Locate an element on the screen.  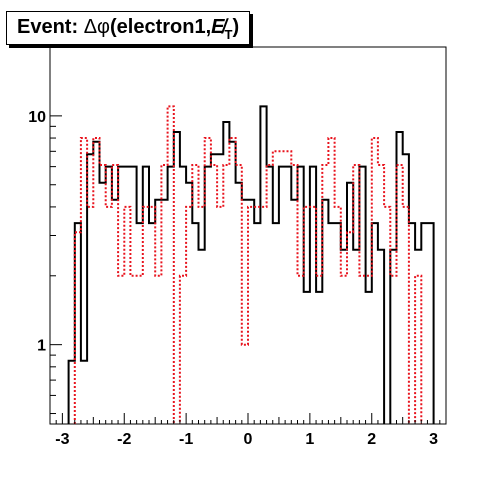
chart-title: Event: Δφ(electron1,E̸T) is located at coordinates (128, 29).